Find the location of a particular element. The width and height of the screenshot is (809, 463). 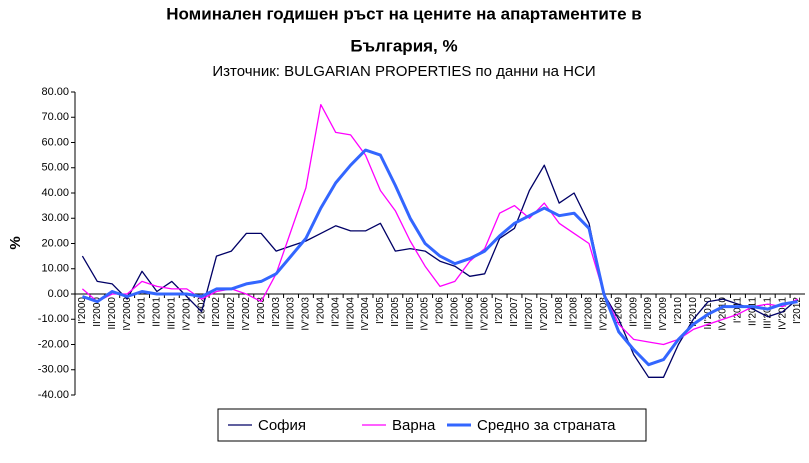

y-tick-label: 50.00 is located at coordinates (55, 168).